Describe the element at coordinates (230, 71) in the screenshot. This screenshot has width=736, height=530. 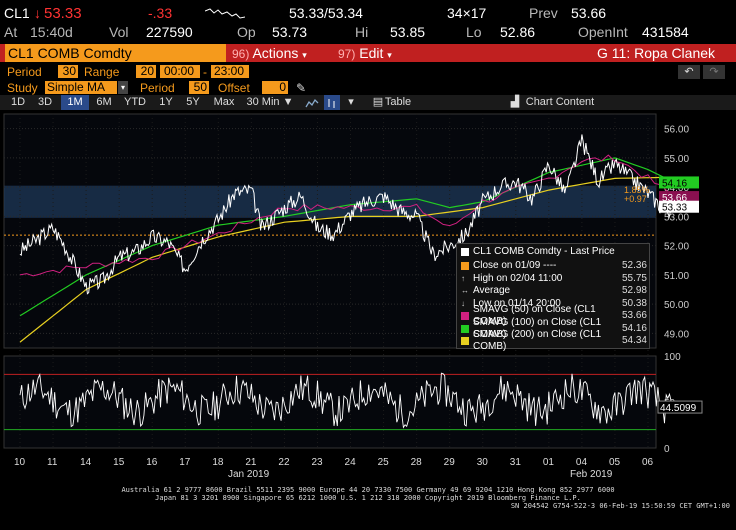
I see `time-to-input: 23:00` at that location.